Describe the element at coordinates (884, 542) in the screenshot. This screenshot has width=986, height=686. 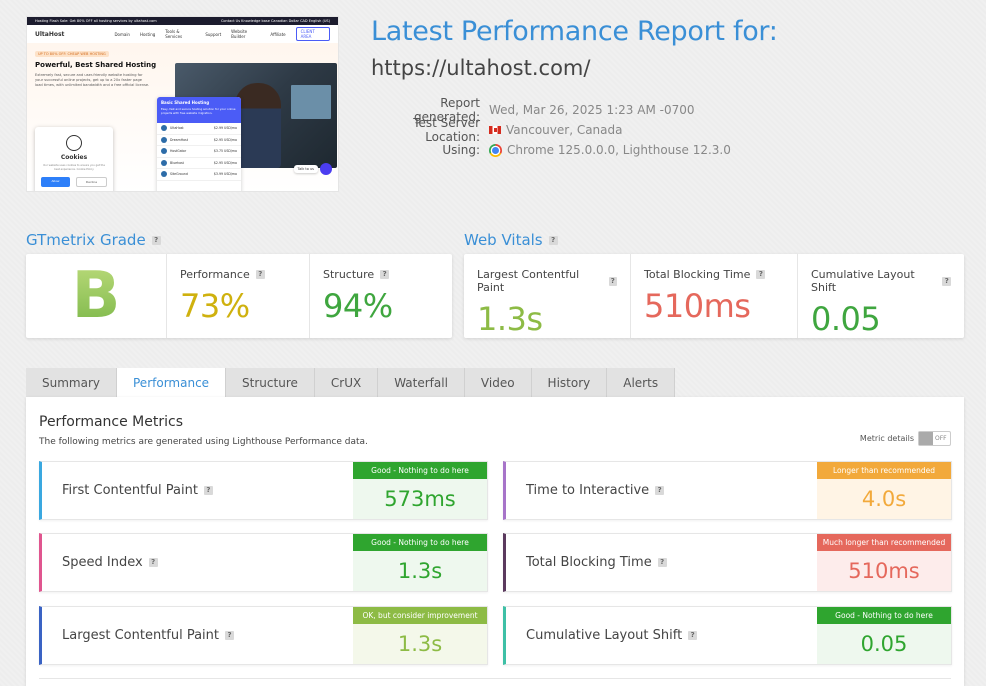
I see `metric-status: Much longer than recommended` at that location.